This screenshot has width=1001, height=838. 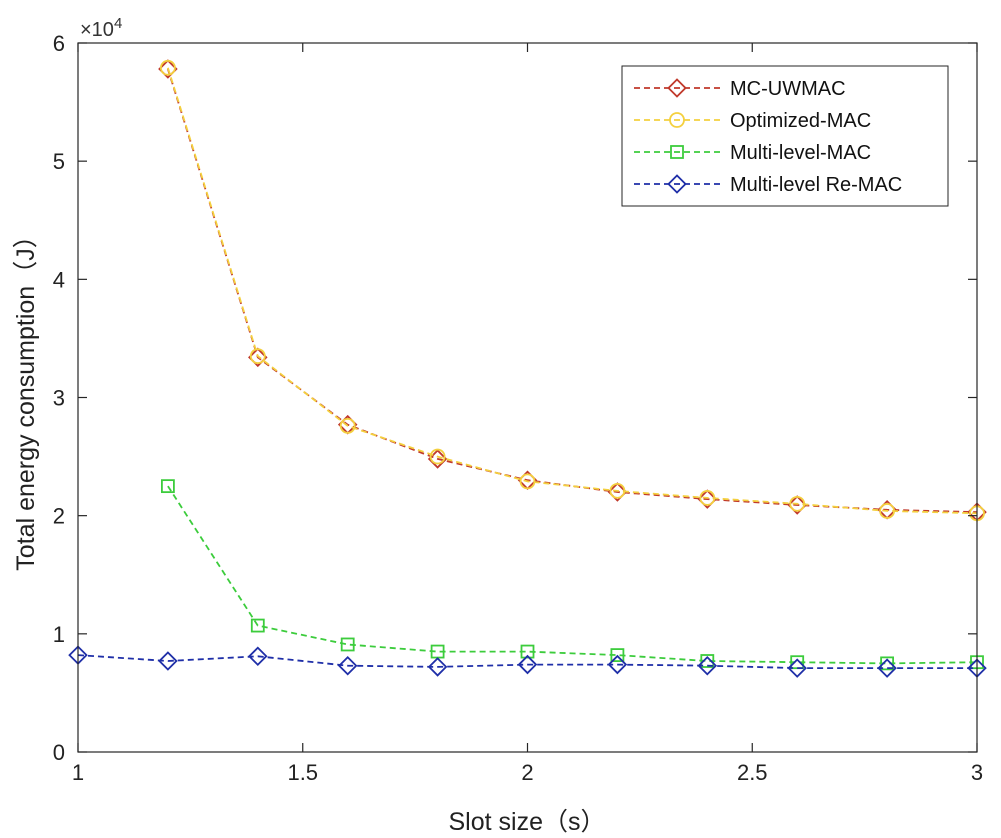 What do you see at coordinates (752, 772) in the screenshot?
I see `x-tick-label: 2.5` at bounding box center [752, 772].